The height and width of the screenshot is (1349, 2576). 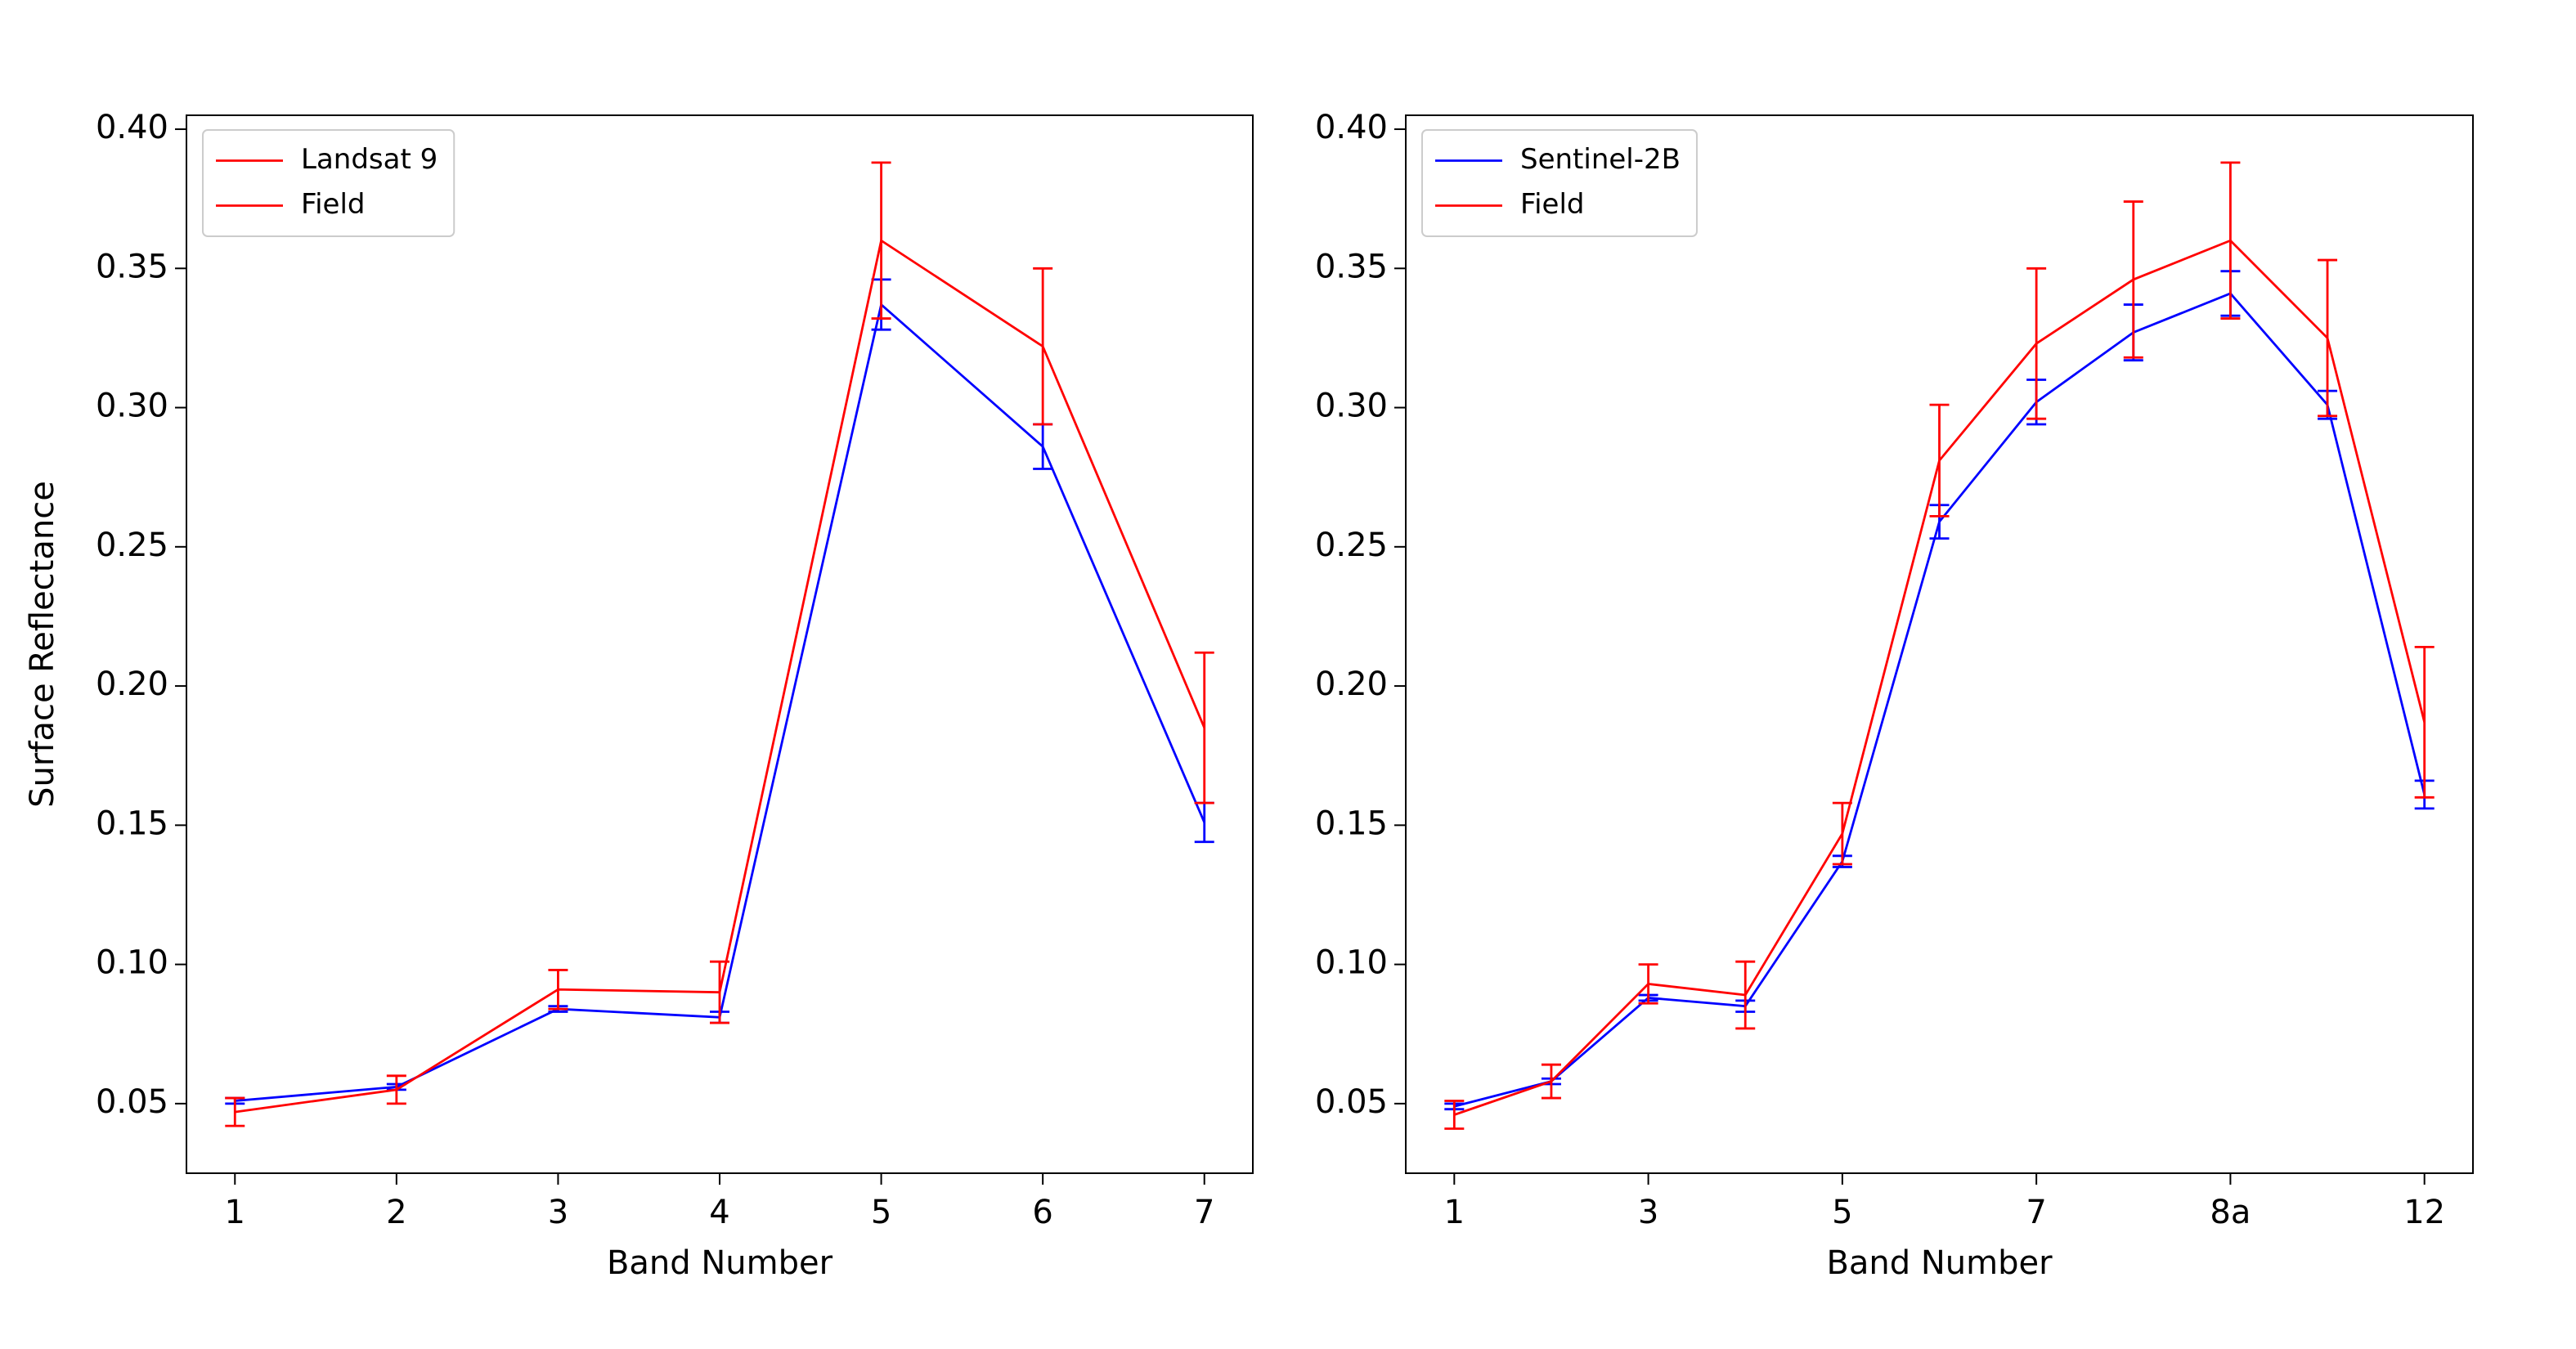 What do you see at coordinates (2230, 1212) in the screenshot?
I see `x-tick-label: 8a` at bounding box center [2230, 1212].